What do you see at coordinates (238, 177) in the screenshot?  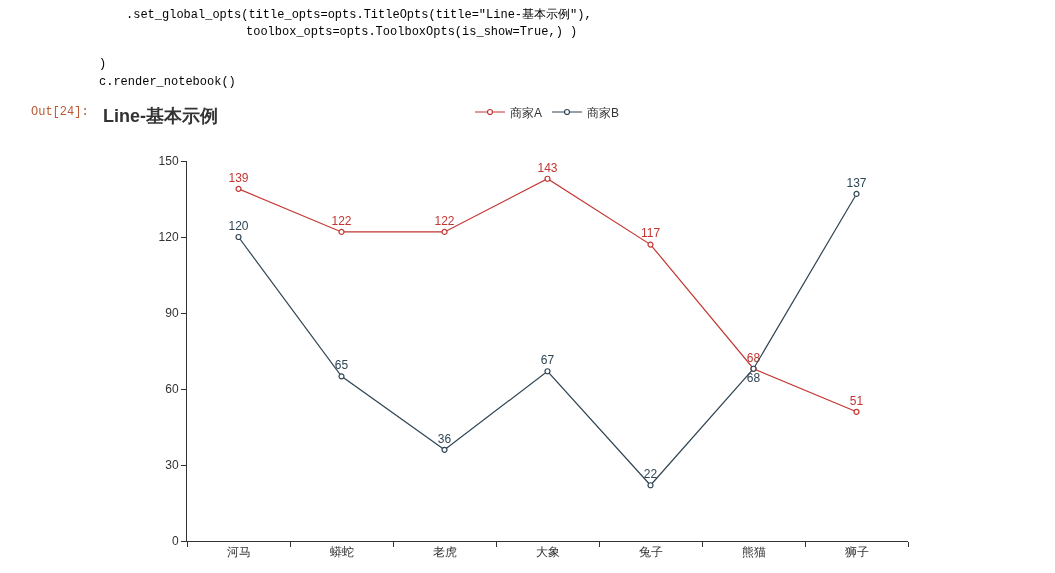 I see `data-label: 139` at bounding box center [238, 177].